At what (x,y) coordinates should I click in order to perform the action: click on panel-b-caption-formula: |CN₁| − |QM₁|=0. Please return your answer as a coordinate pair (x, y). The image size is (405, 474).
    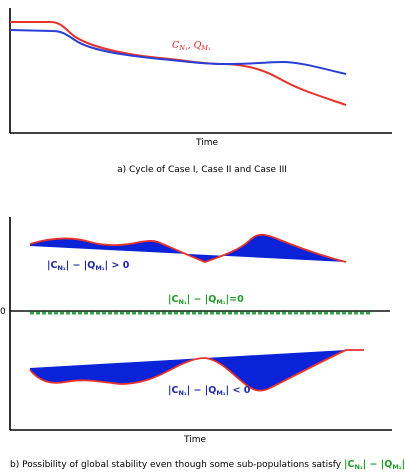
    Looking at the image, I should click on (374, 465).